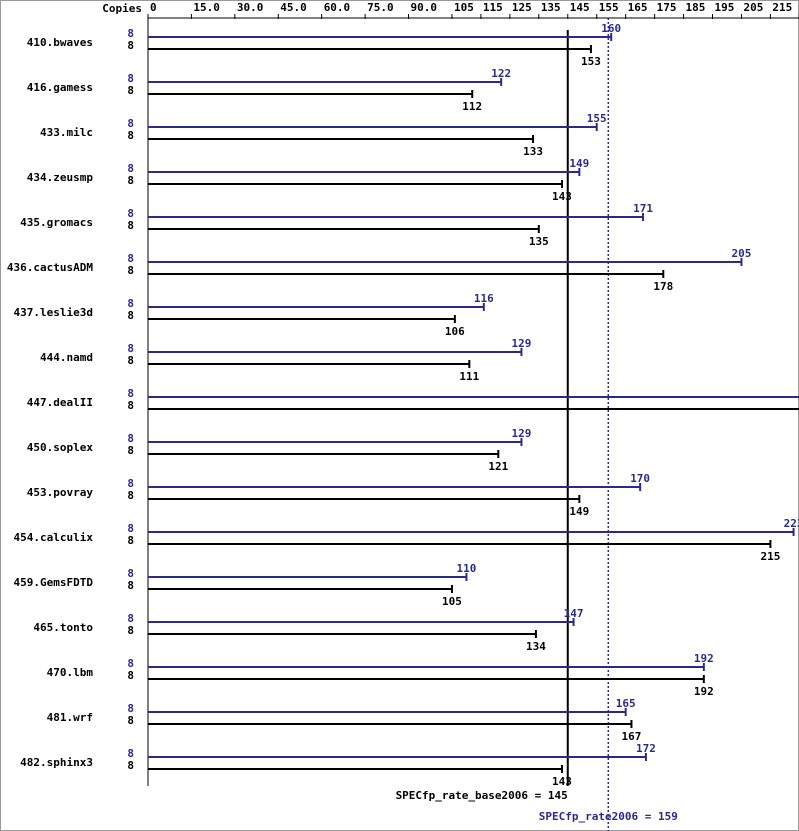 This screenshot has width=799, height=831. What do you see at coordinates (467, 568) in the screenshot?
I see `value-label: 110` at bounding box center [467, 568].